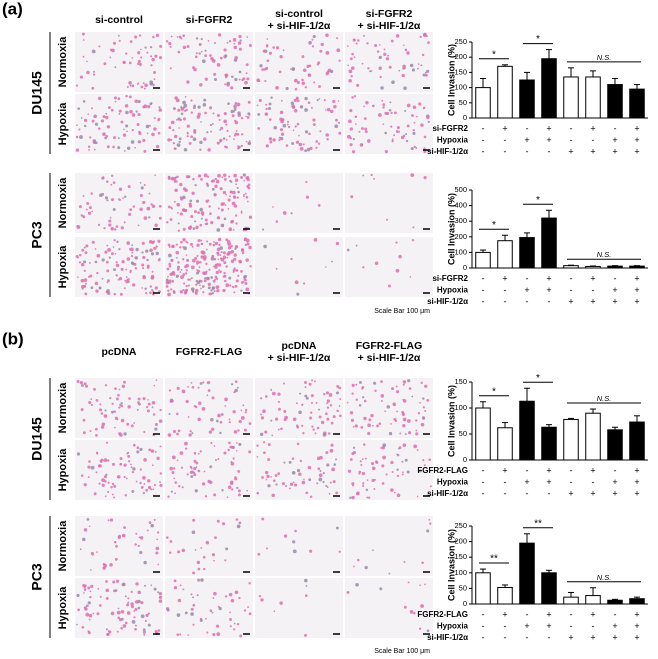 The height and width of the screenshot is (659, 658). What do you see at coordinates (389, 26) in the screenshot?
I see `column-header: + si-HIF-1/2α` at bounding box center [389, 26].